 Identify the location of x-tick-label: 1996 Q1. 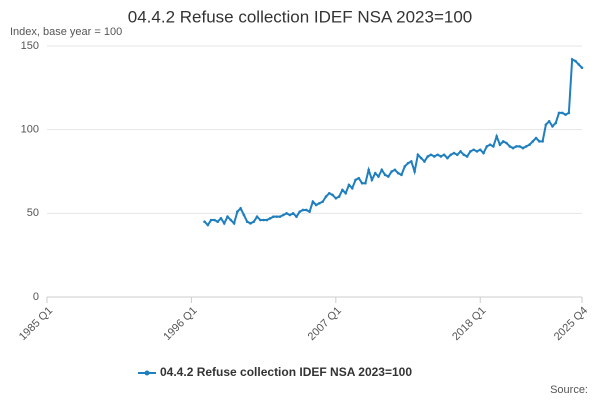
(180, 324).